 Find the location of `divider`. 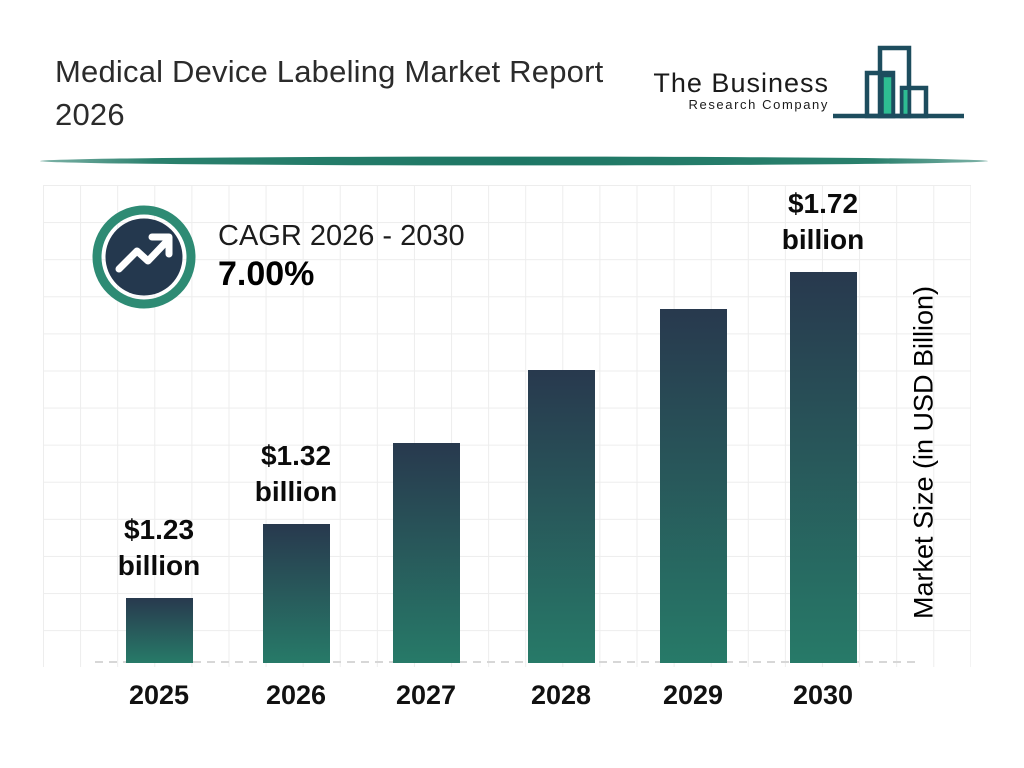

divider is located at coordinates (514, 161).